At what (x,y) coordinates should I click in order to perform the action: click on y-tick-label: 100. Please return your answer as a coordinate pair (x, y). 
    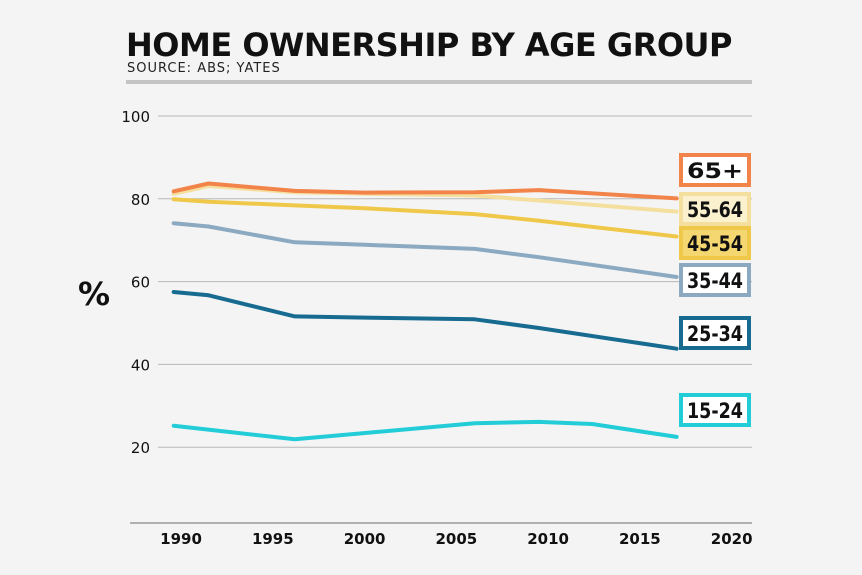
    Looking at the image, I should click on (135, 117).